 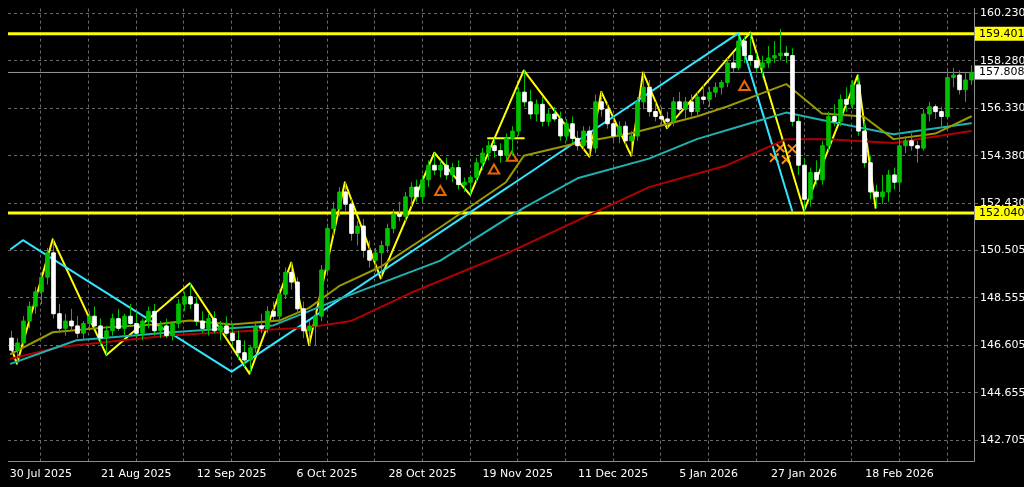 I want to click on y-tick-label: 154.380, so click(x=1002, y=155).